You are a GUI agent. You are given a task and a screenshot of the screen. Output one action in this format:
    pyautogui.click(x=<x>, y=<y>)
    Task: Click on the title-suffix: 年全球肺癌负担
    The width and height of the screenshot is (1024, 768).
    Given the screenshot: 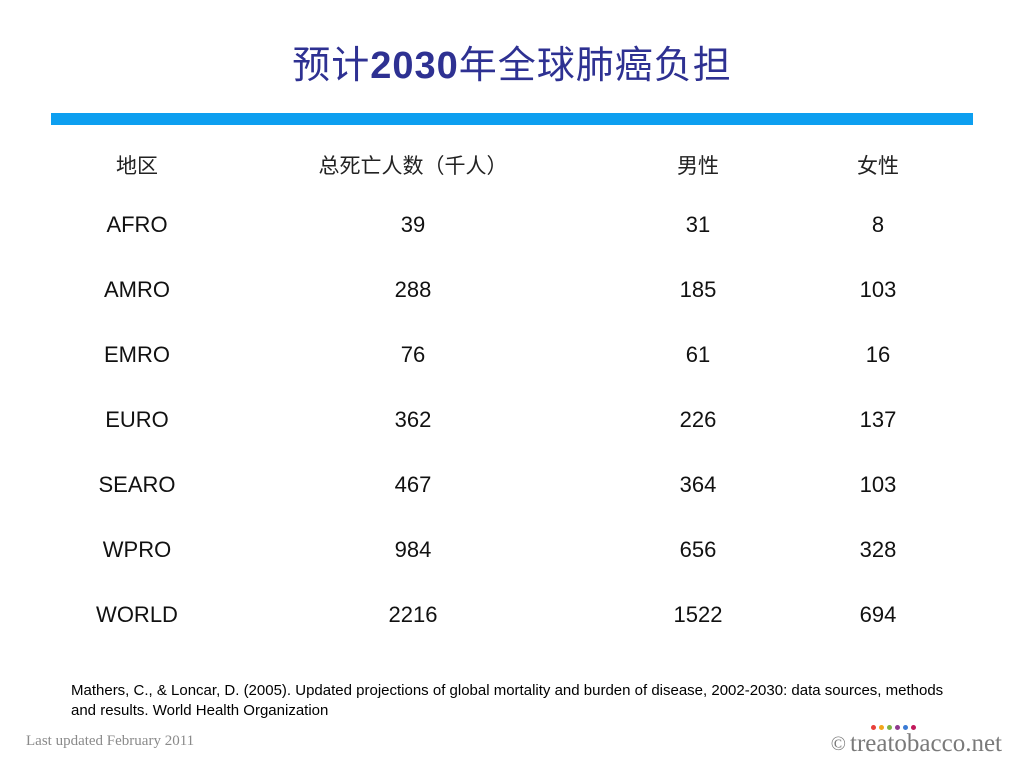 What is the action you would take?
    pyautogui.click(x=595, y=65)
    